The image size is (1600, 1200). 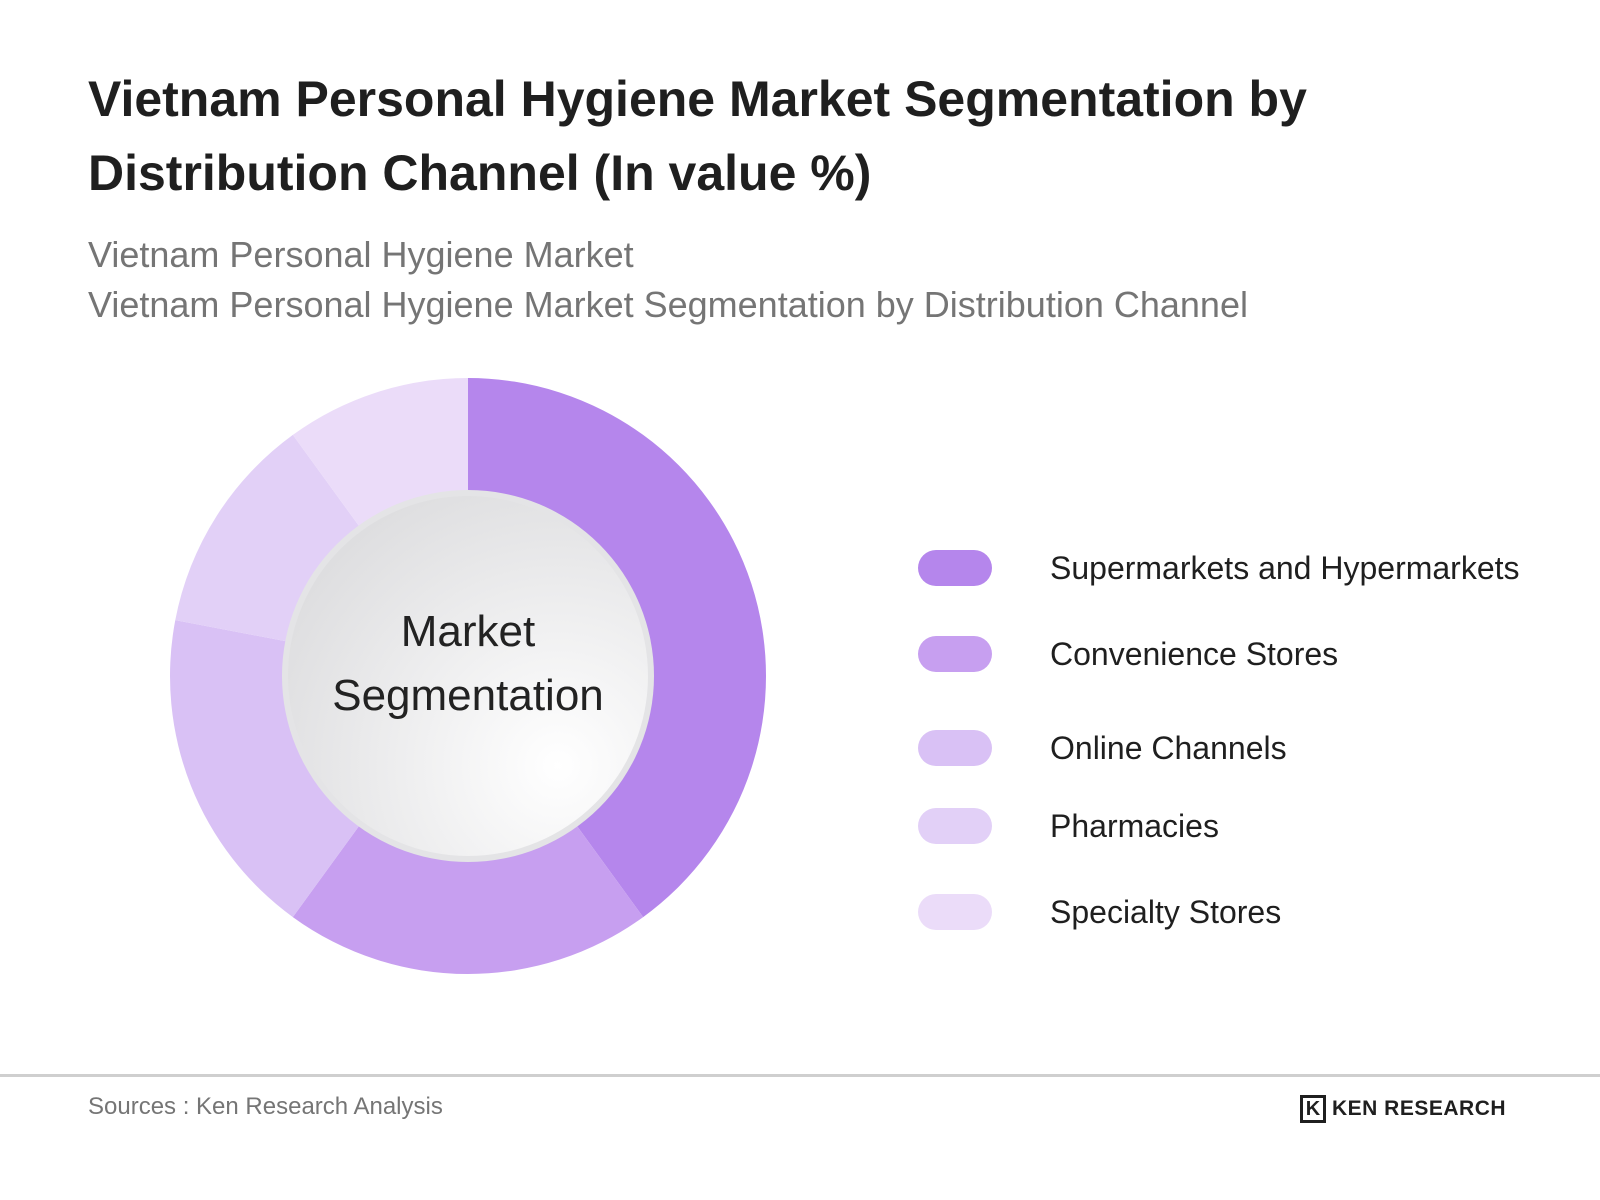 I want to click on donut-slice-online-channels, so click(x=274, y=769).